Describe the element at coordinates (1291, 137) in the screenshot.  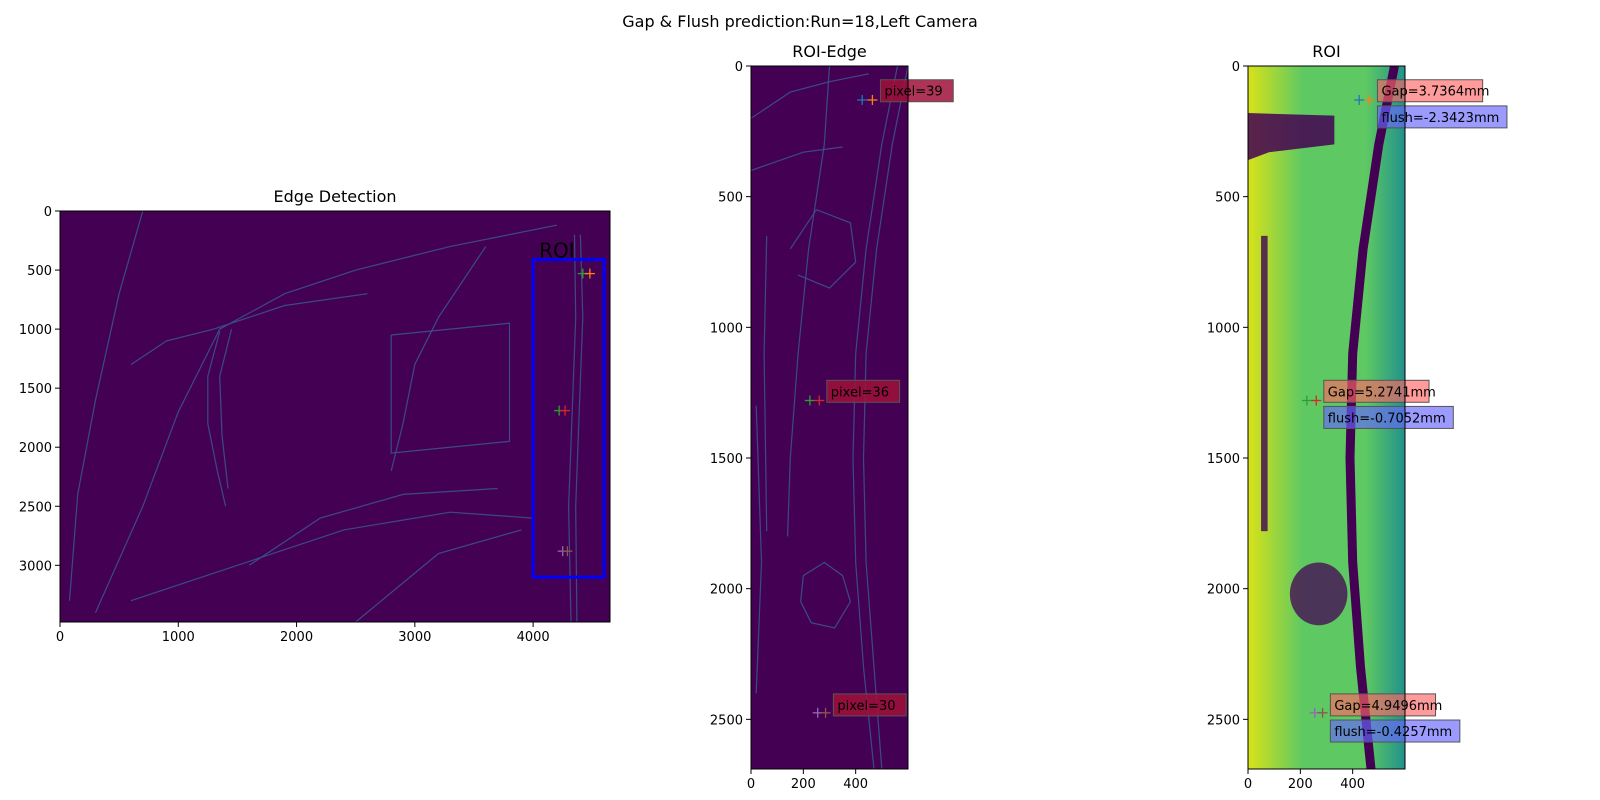
I see `dark-region` at that location.